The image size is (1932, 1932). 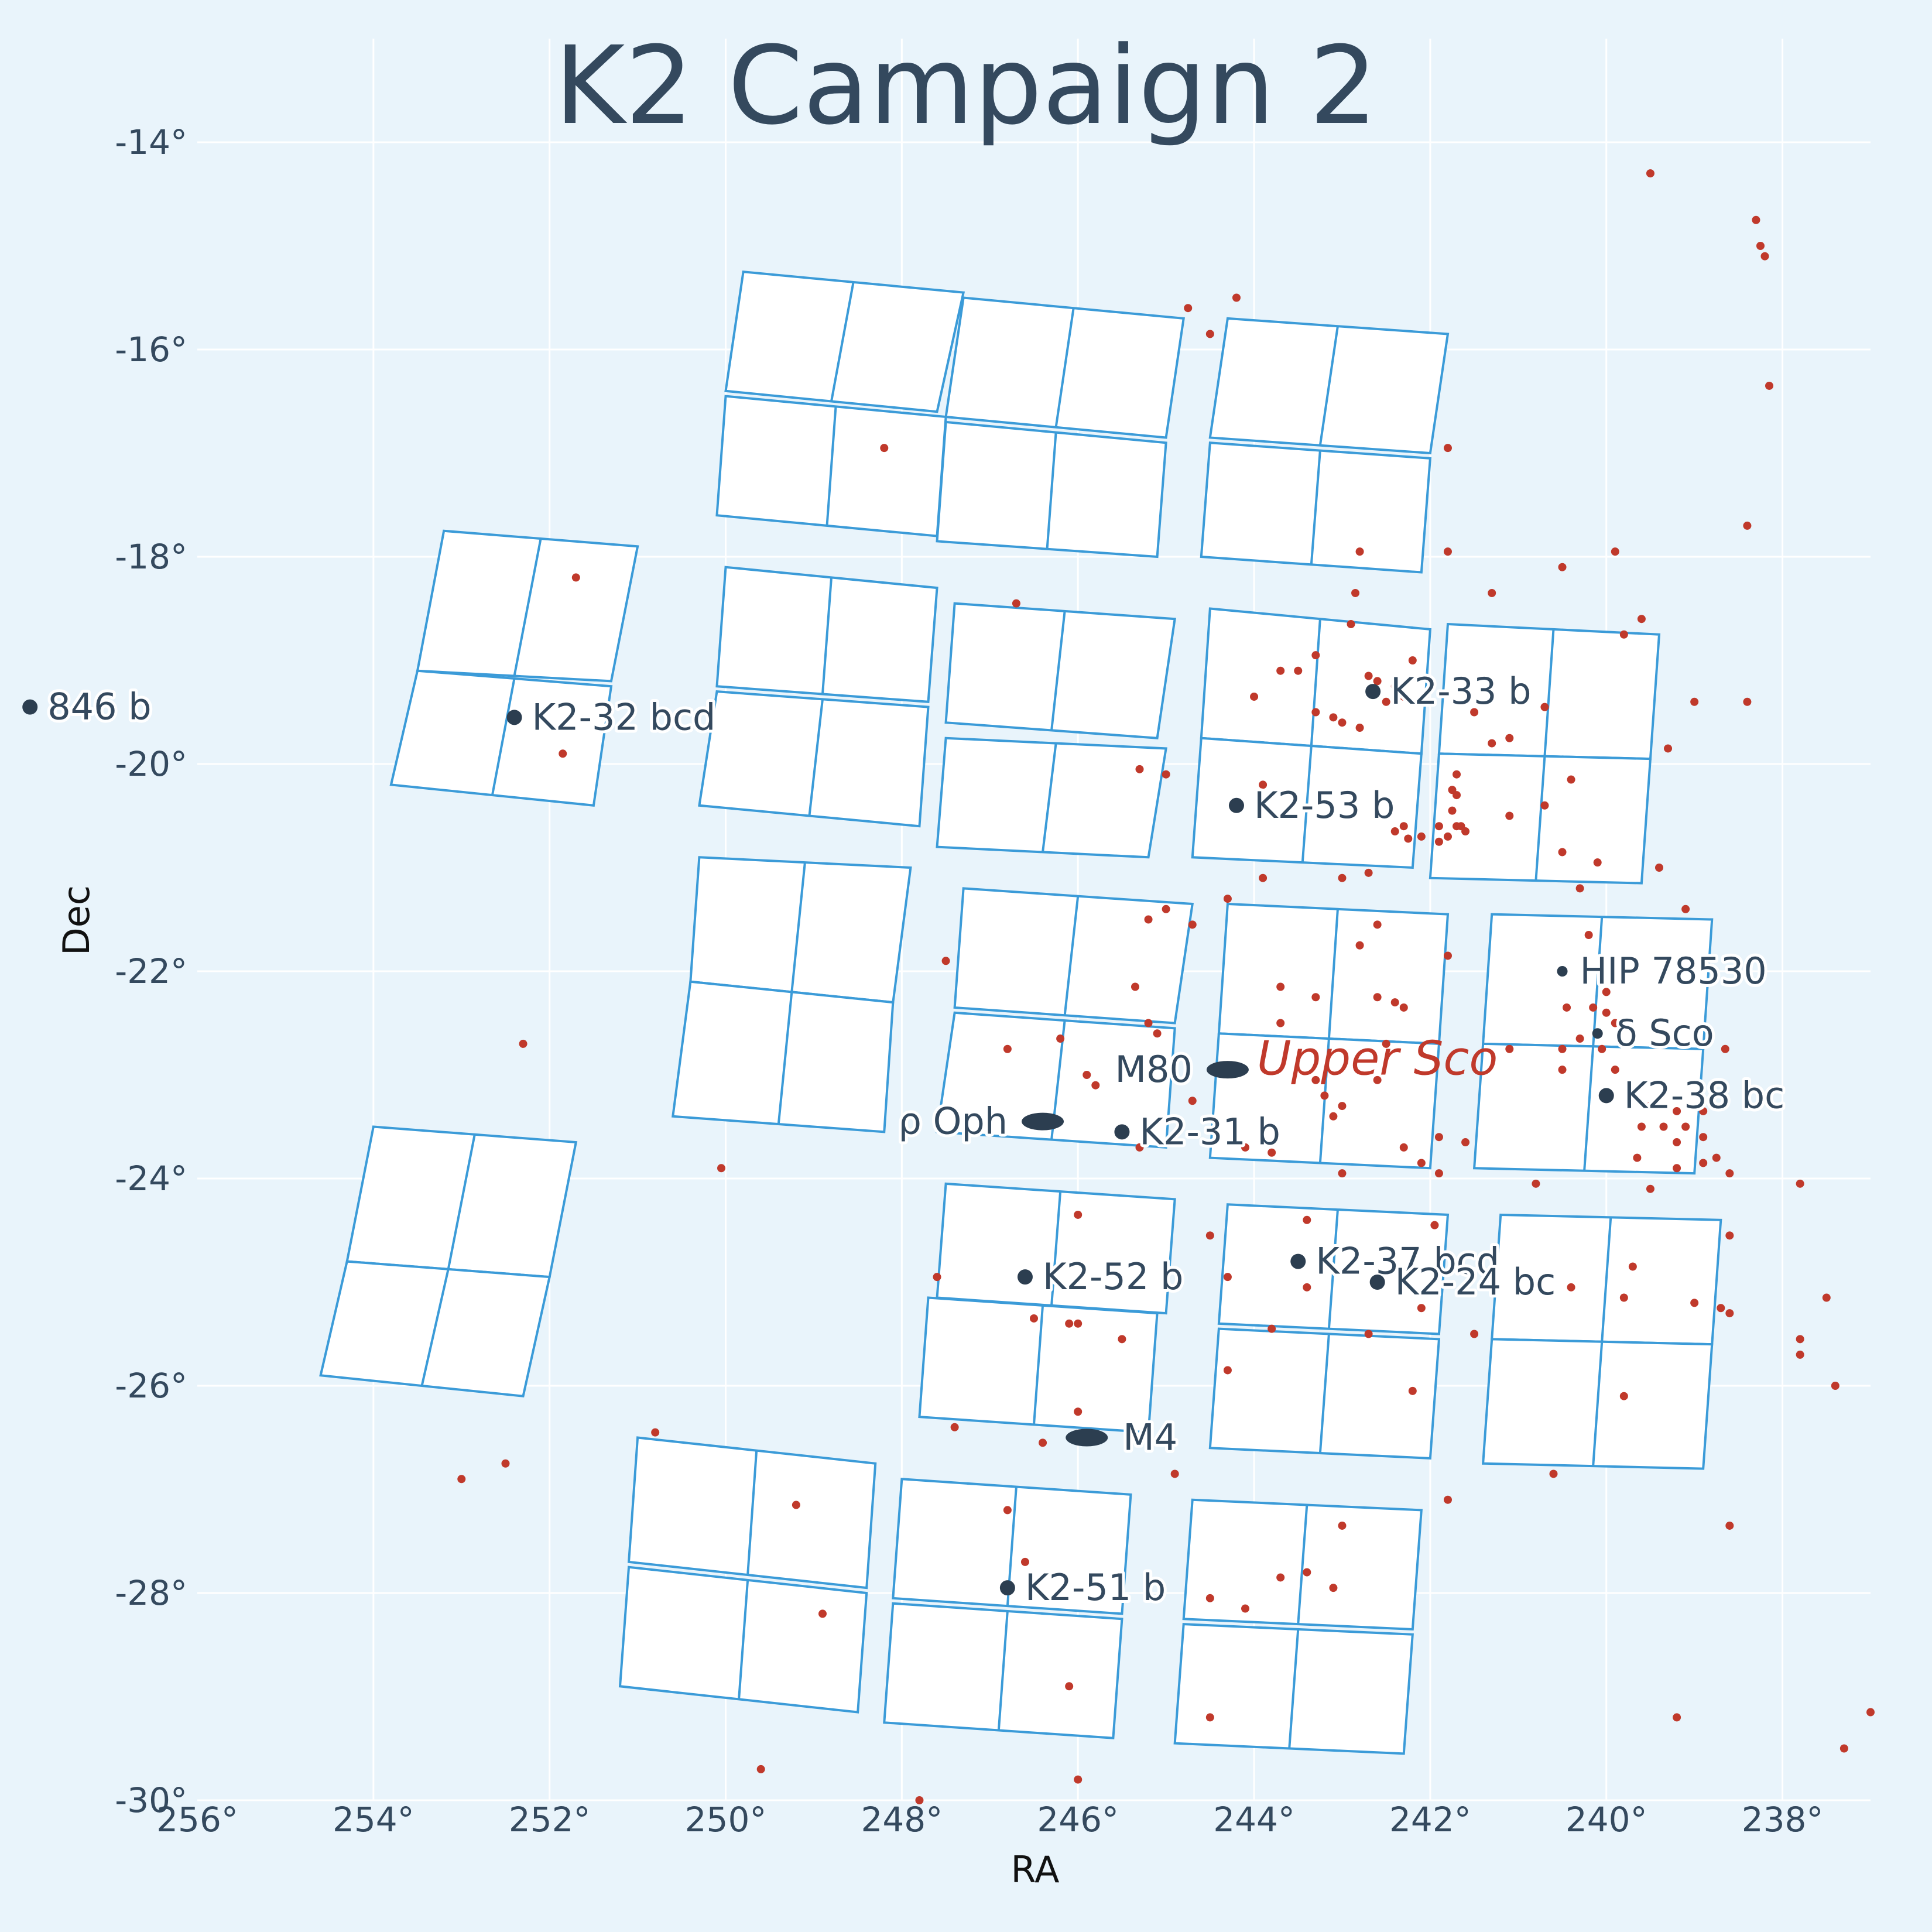 What do you see at coordinates (1377, 1058) in the screenshot?
I see `upper-sco-label: Upper Sco` at bounding box center [1377, 1058].